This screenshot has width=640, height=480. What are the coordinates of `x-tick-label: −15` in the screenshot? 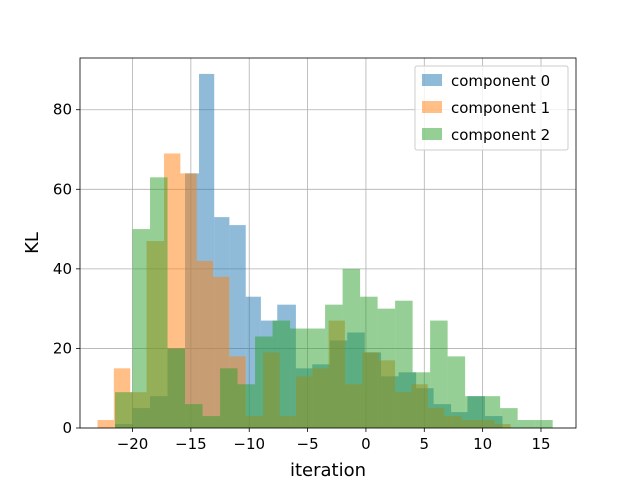 It's located at (191, 444).